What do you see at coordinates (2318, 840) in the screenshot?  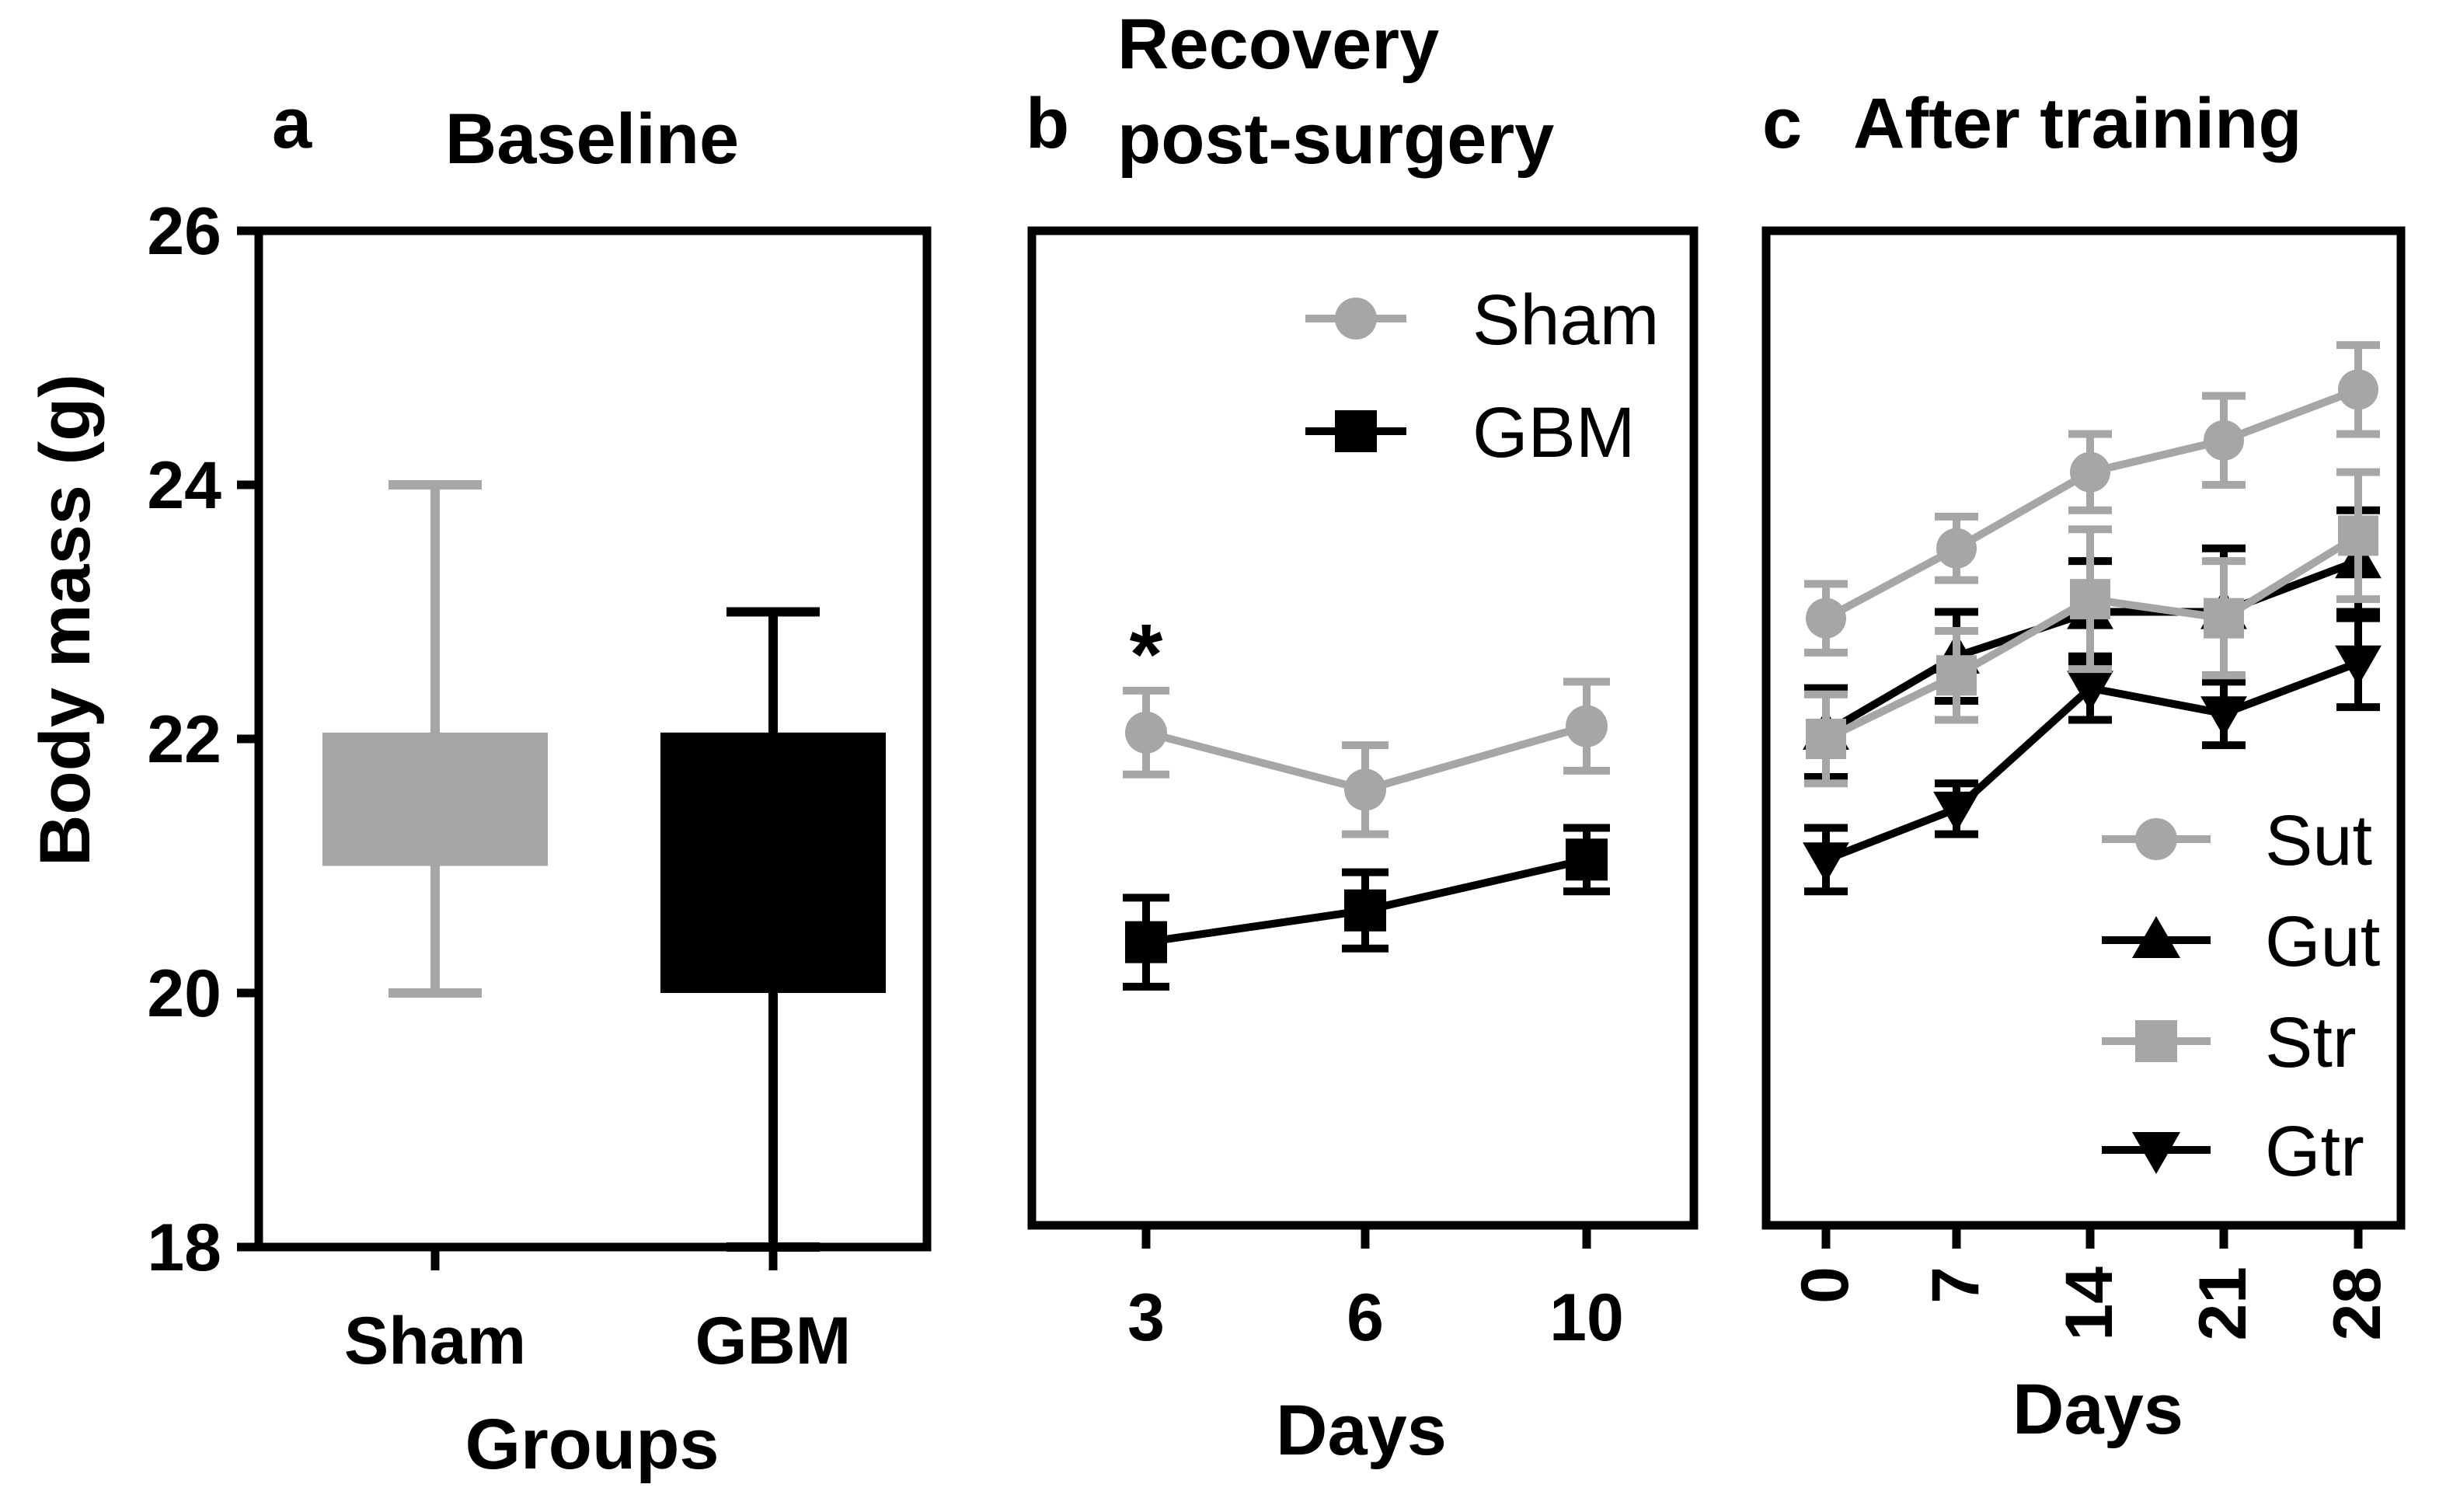 I see `legend-label: Sut` at bounding box center [2318, 840].